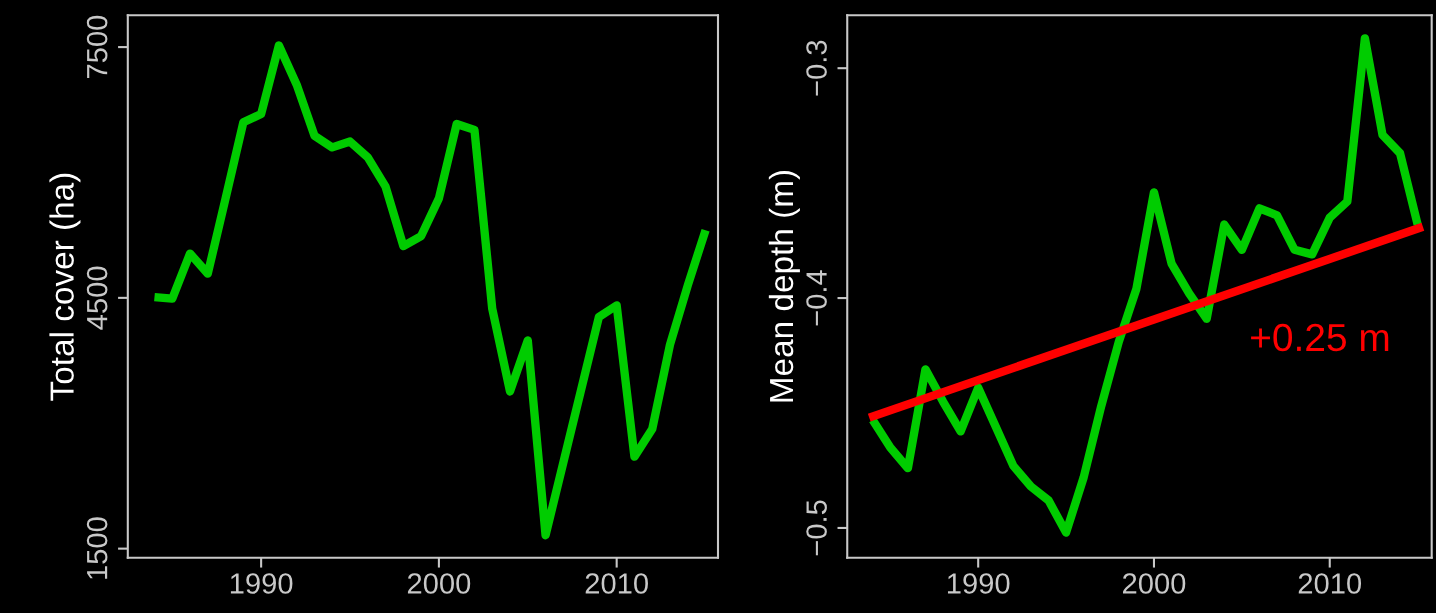 The width and height of the screenshot is (1436, 613). I want to click on y-tick-label: 1500, so click(97, 548).